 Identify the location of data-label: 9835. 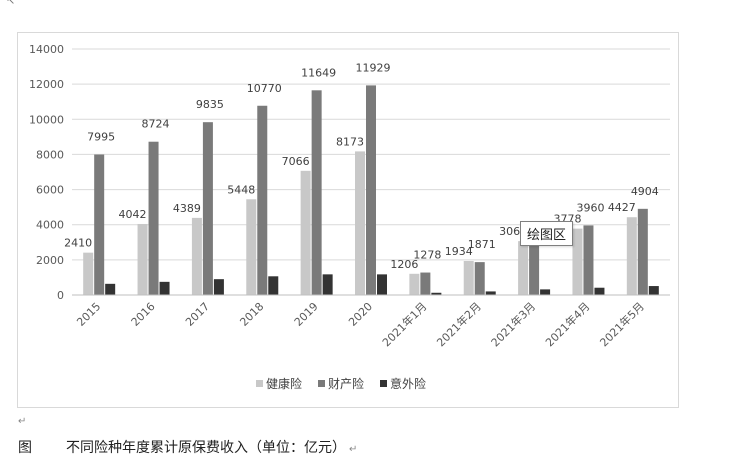
(210, 104).